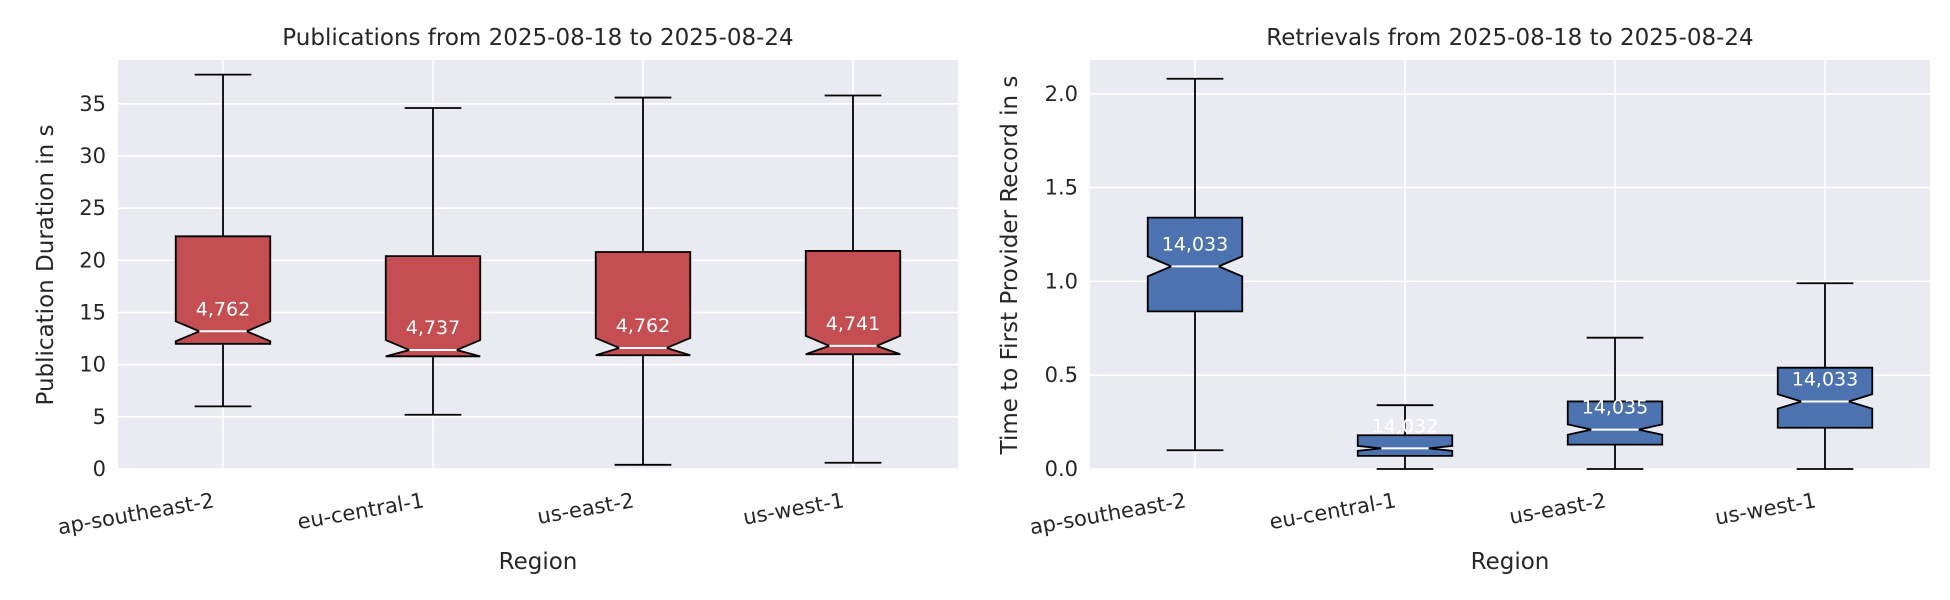  Describe the element at coordinates (92, 208) in the screenshot. I see `y-tick-label: 25` at that location.